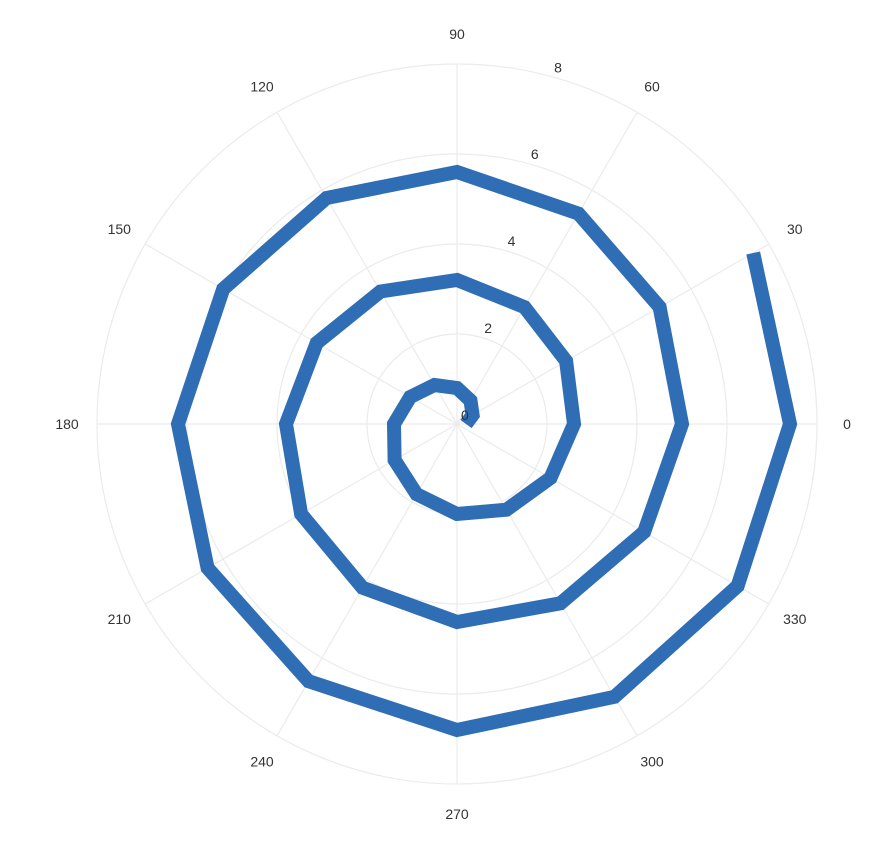 This screenshot has height=858, width=886. What do you see at coordinates (795, 619) in the screenshot?
I see `angular-tick-label-330: 330` at bounding box center [795, 619].